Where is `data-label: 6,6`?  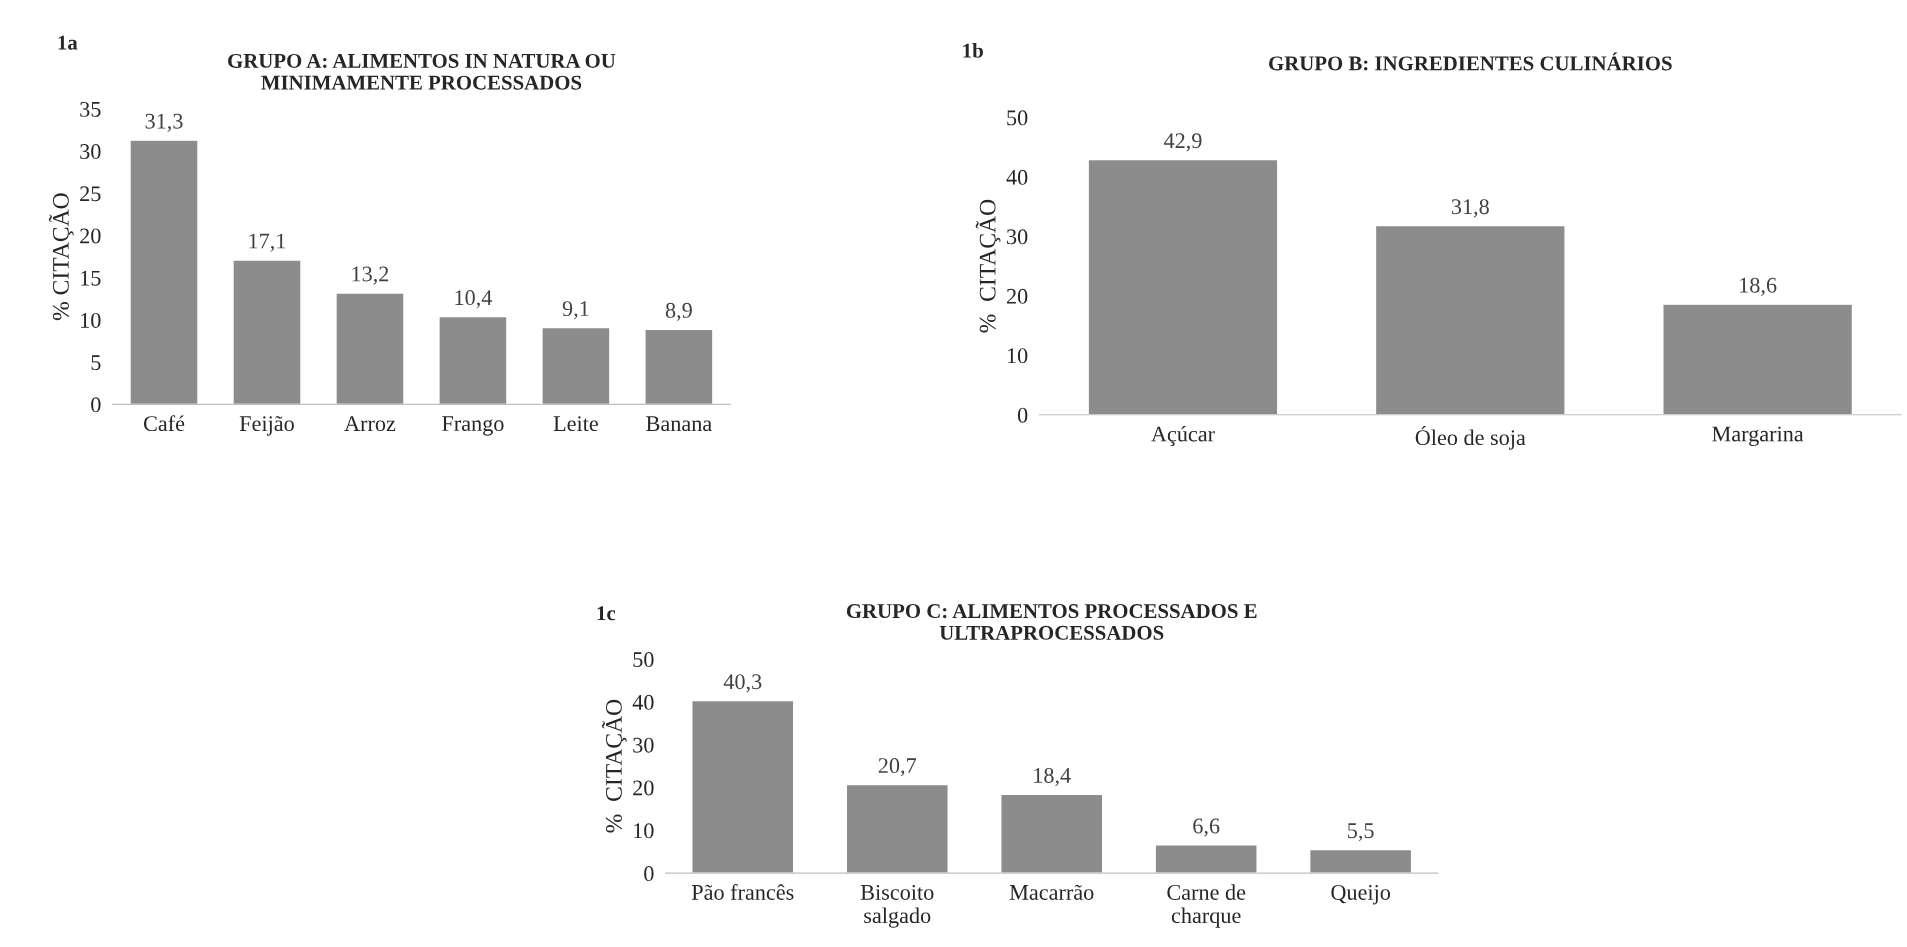
data-label: 6,6 is located at coordinates (1206, 827).